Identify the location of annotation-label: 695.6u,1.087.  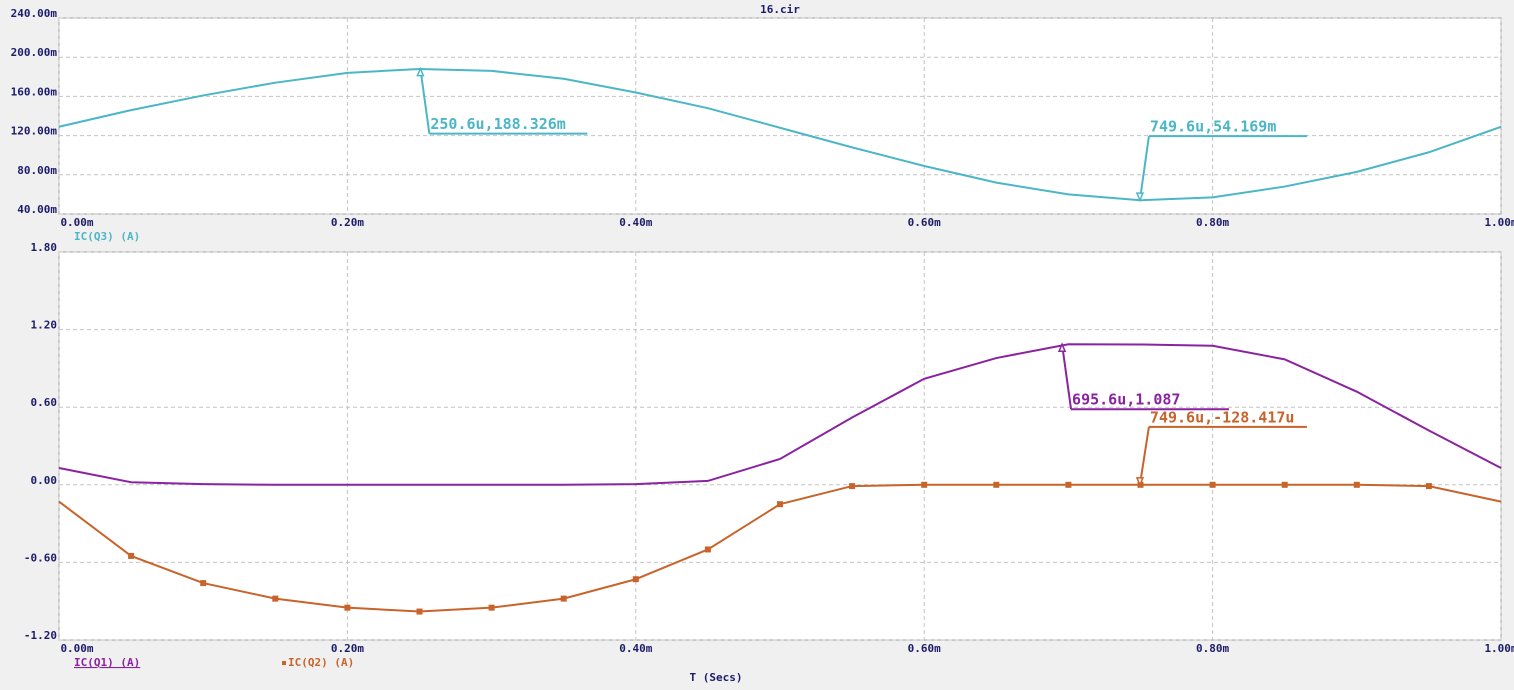
(1126, 400).